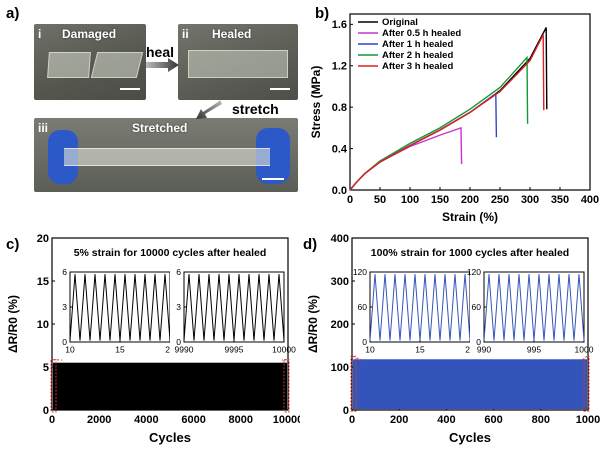 The image size is (600, 454). Describe the element at coordinates (470, 200) in the screenshot. I see `b-xtick-label: 200` at that location.